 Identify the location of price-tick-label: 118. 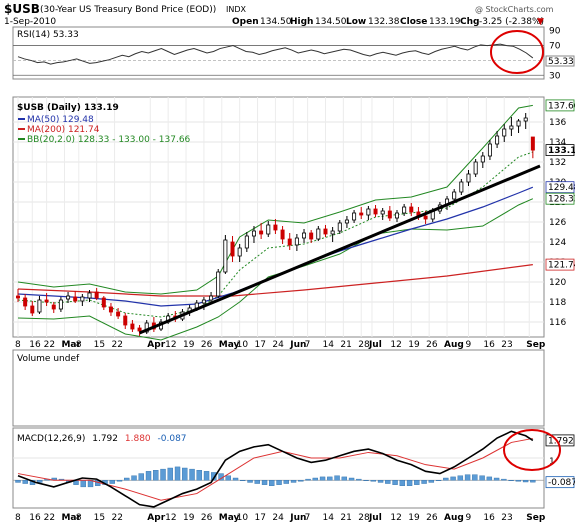
(557, 303).